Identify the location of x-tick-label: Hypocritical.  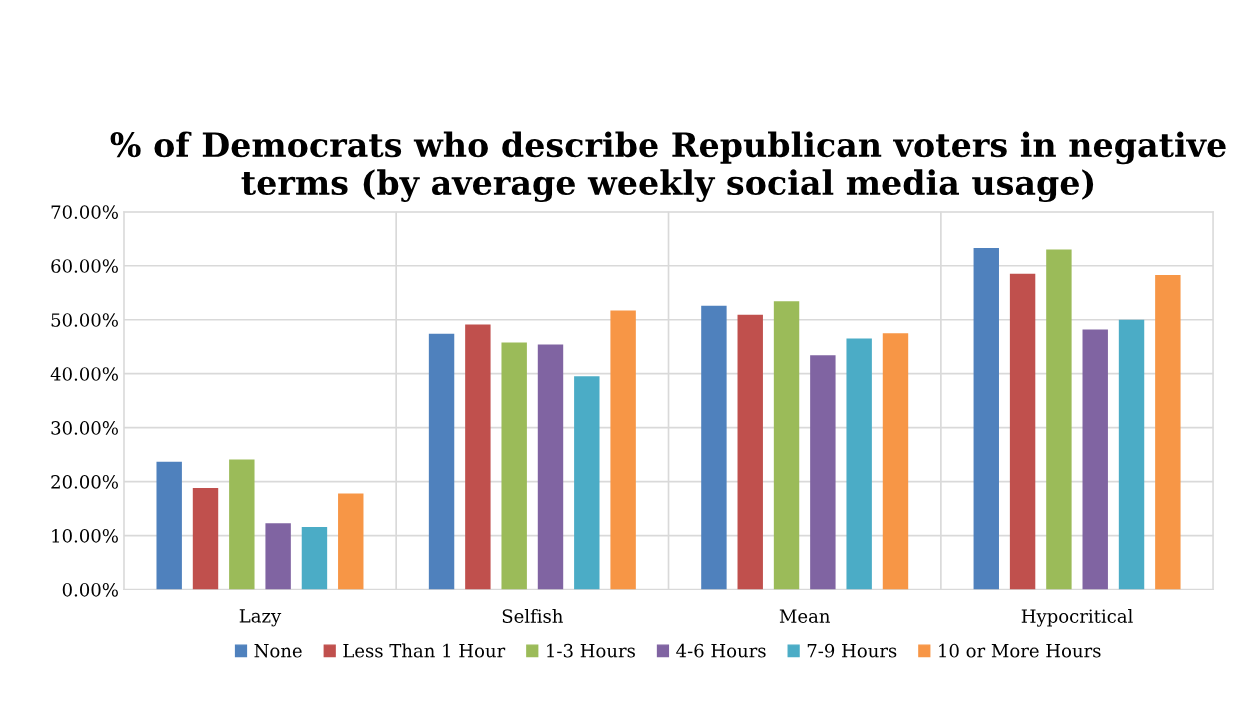
(1077, 617).